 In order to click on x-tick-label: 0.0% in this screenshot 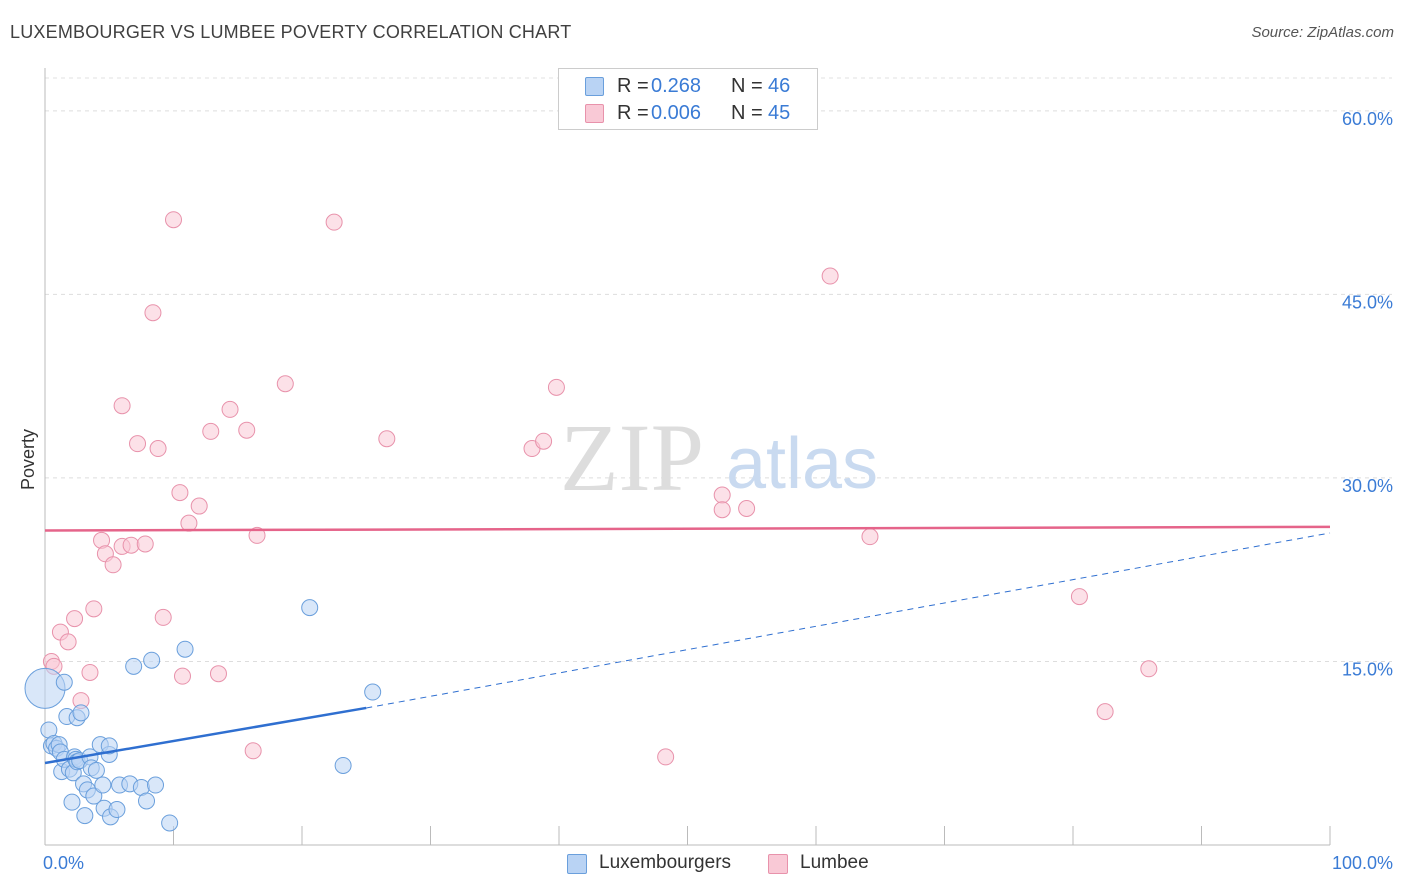, I will do `click(63, 863)`.